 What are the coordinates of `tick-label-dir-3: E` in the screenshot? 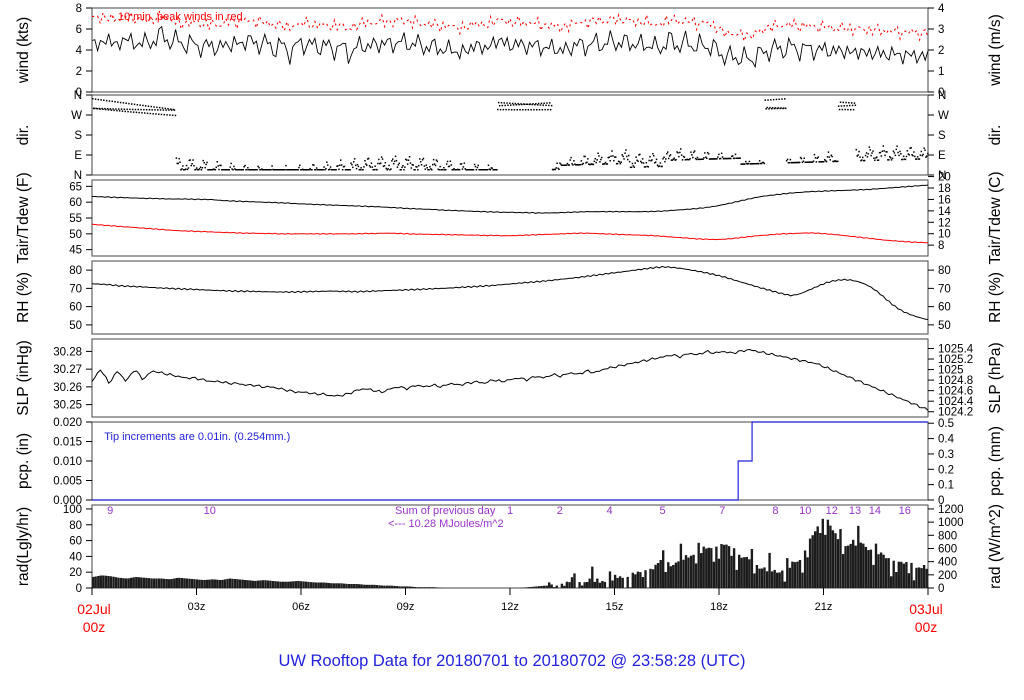 It's located at (78, 156).